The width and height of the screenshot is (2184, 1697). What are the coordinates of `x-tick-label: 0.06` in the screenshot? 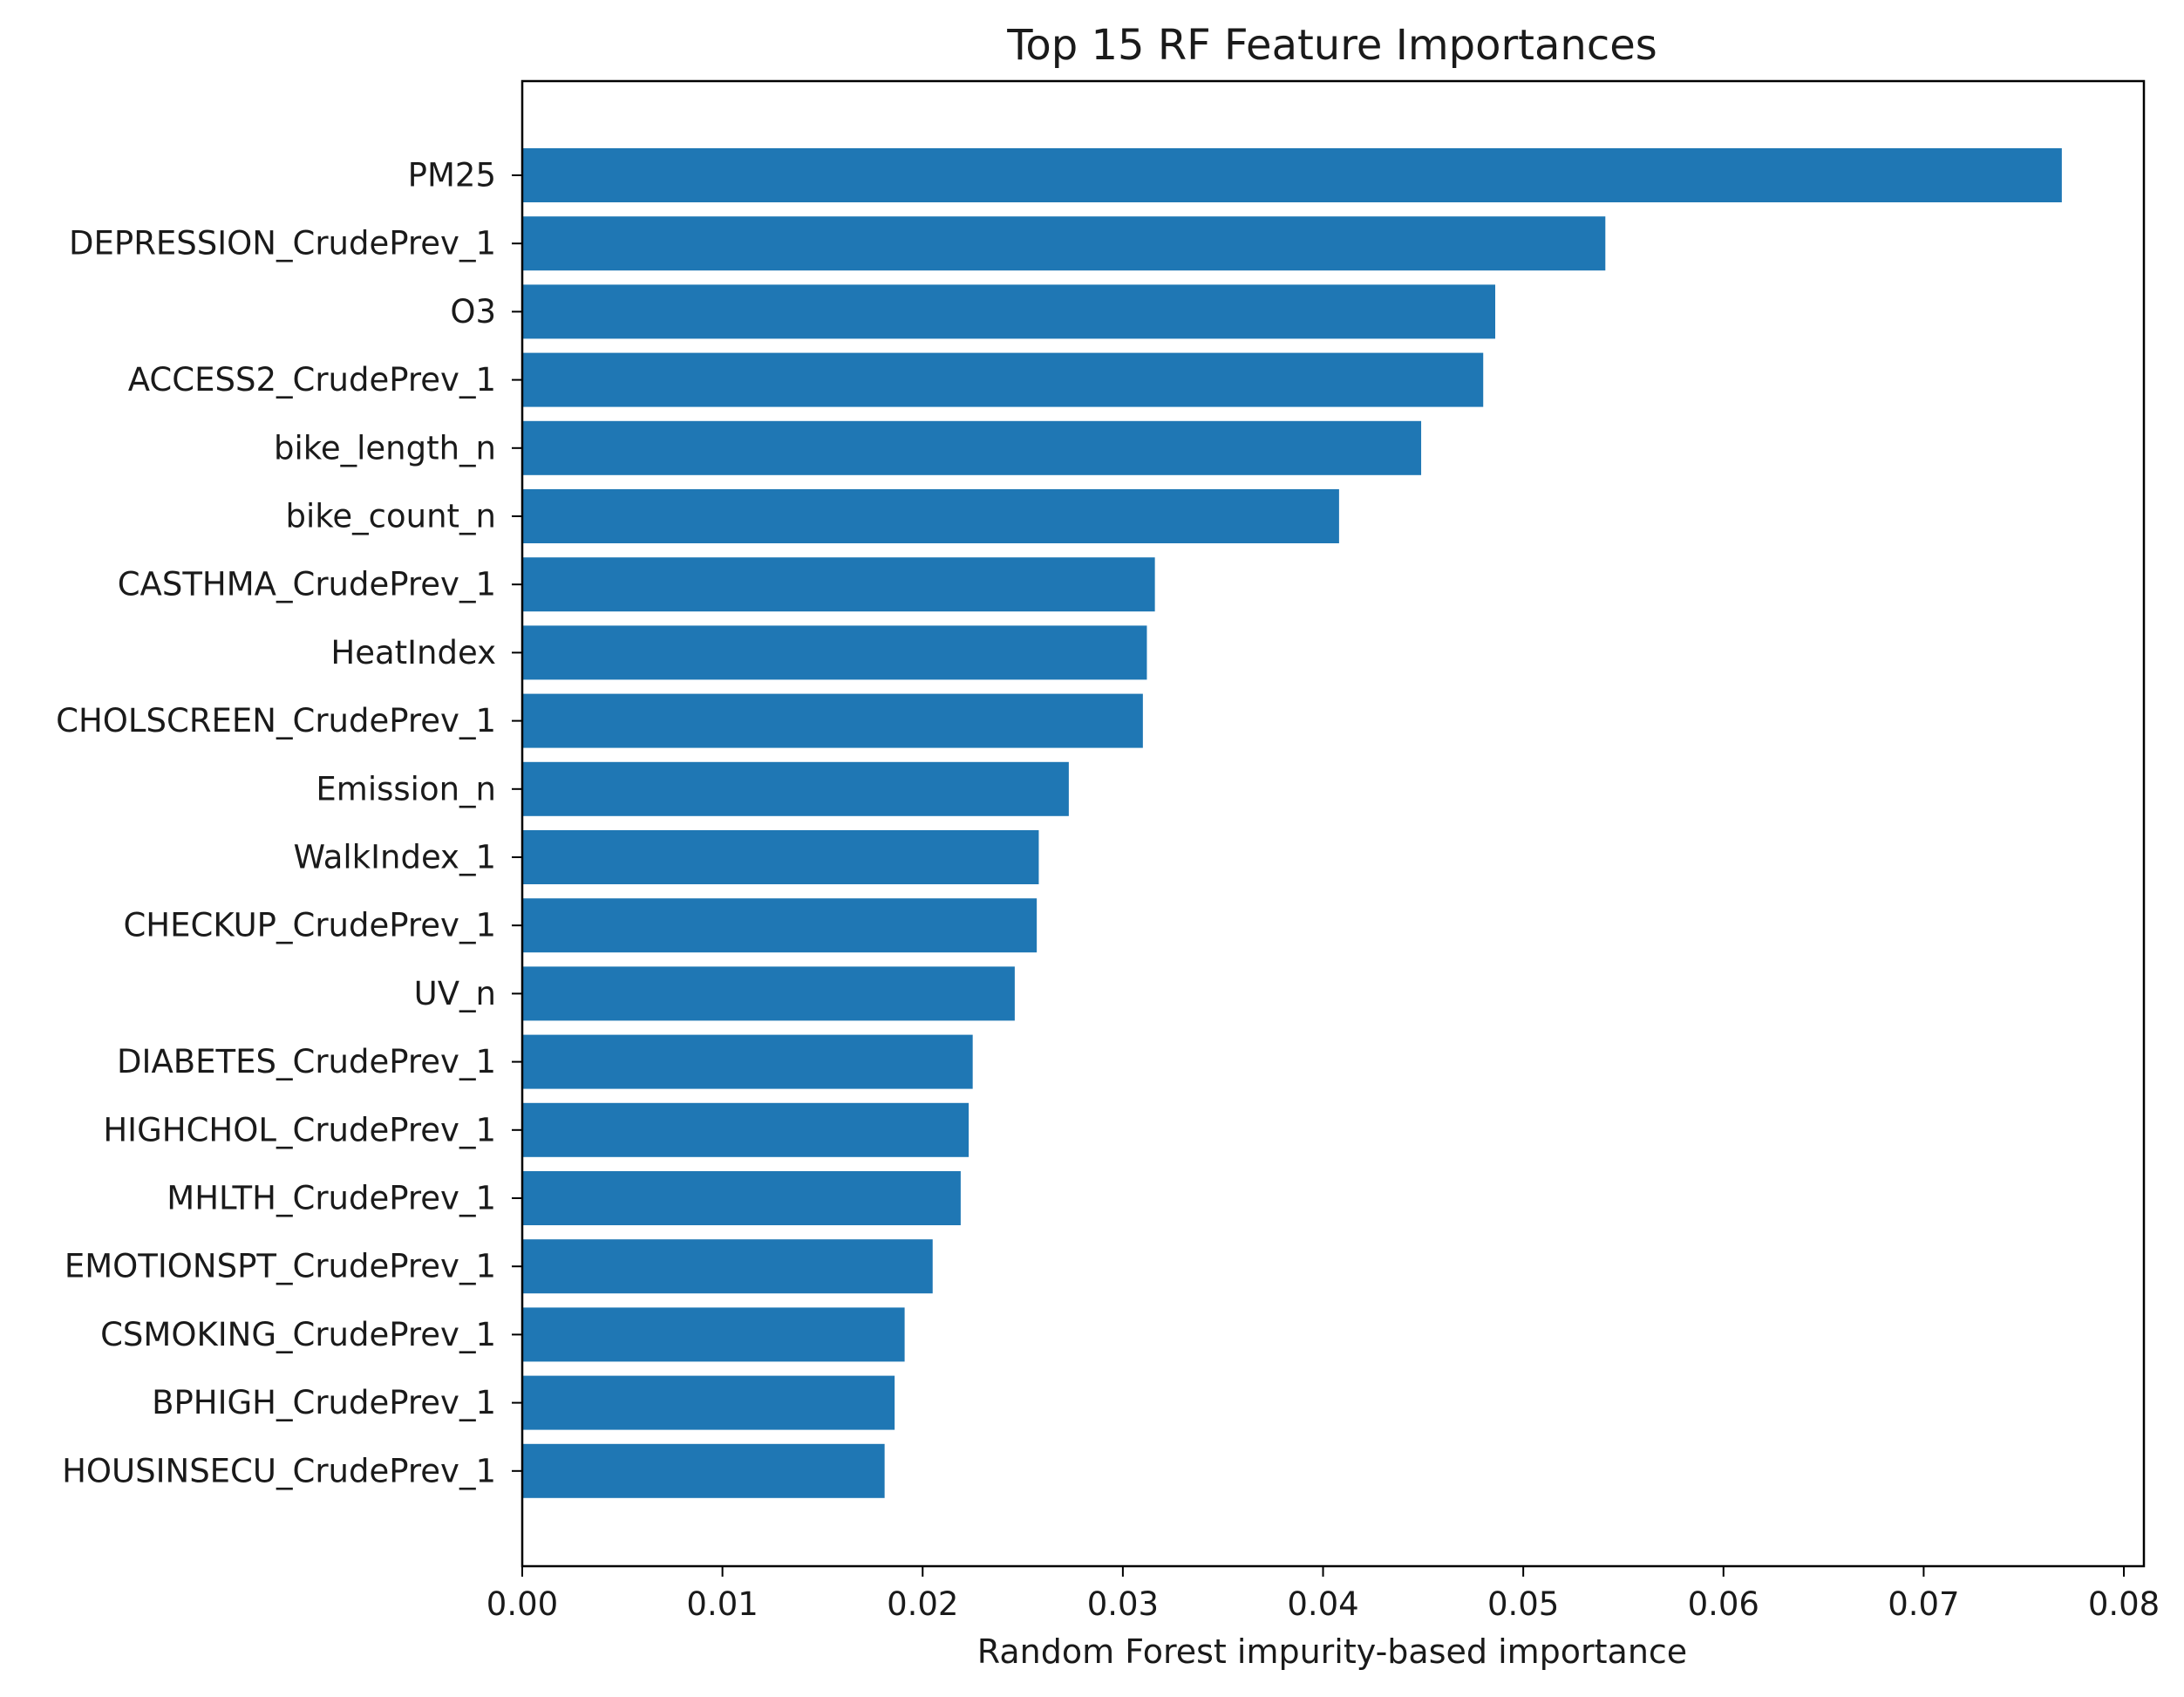 It's located at (1723, 1604).